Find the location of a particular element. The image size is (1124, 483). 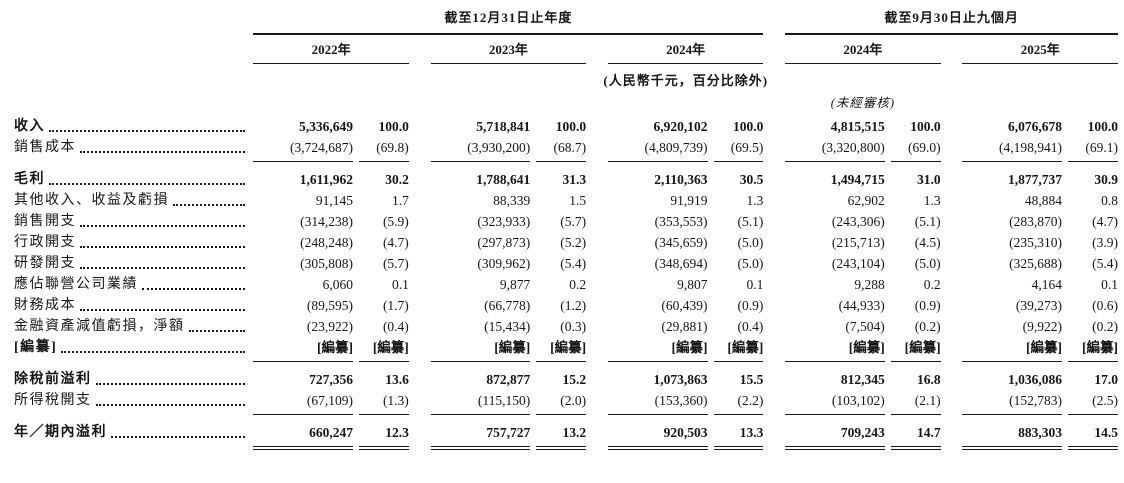

row-label: 研發開支 is located at coordinates (130, 264).